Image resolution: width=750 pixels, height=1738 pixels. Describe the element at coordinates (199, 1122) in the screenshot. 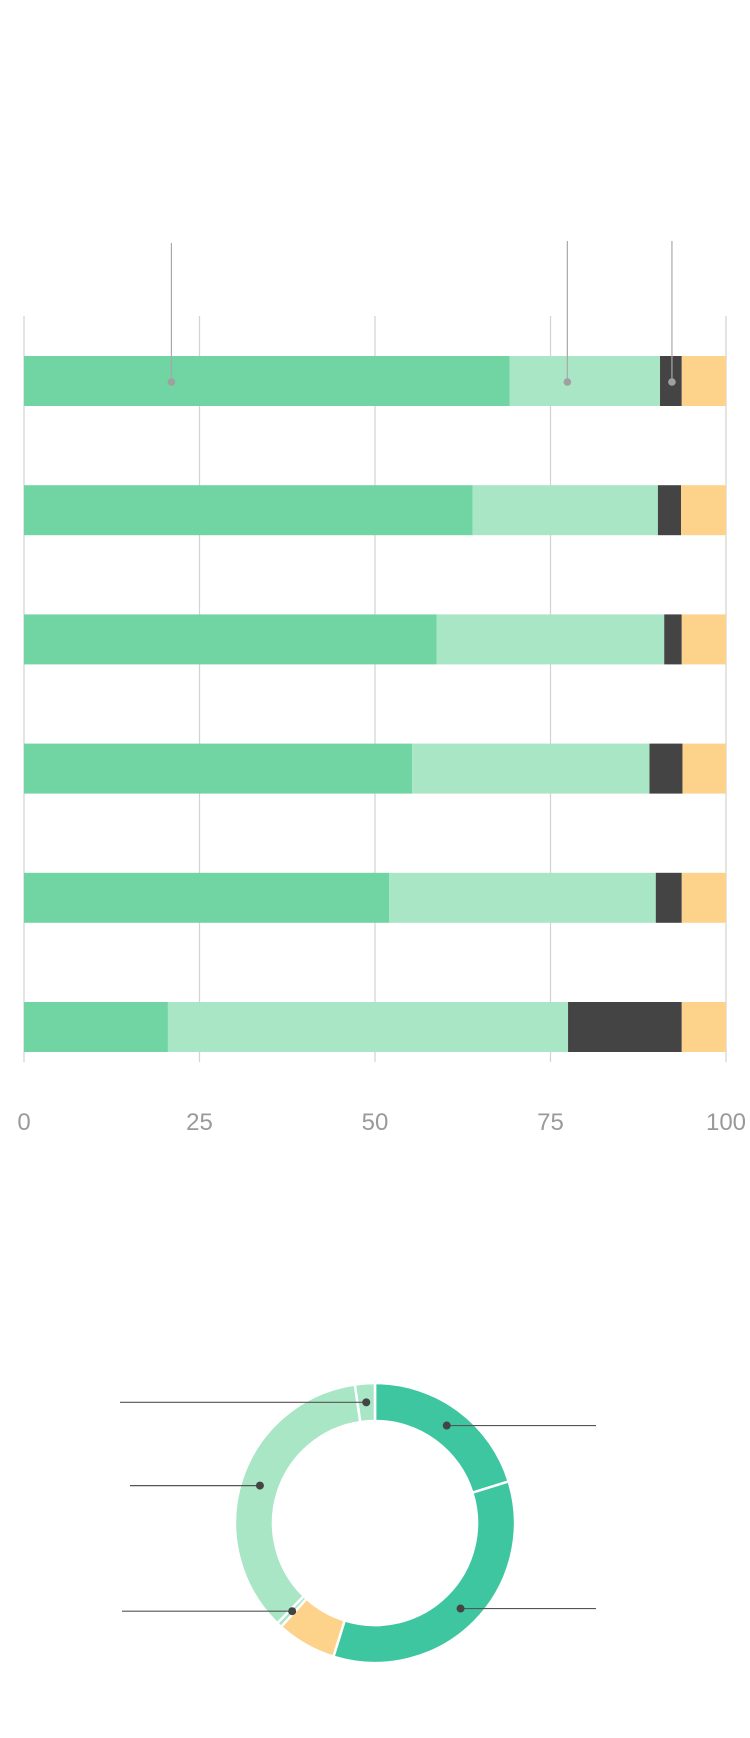

I see `x-tick-label: 25` at that location.